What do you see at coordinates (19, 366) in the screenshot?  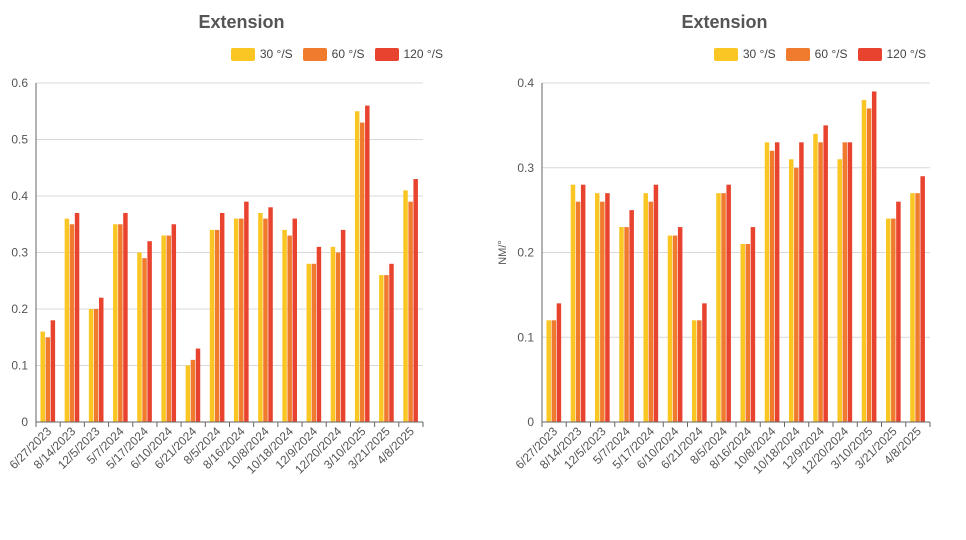 I see `y-tick-label: 0.1` at bounding box center [19, 366].